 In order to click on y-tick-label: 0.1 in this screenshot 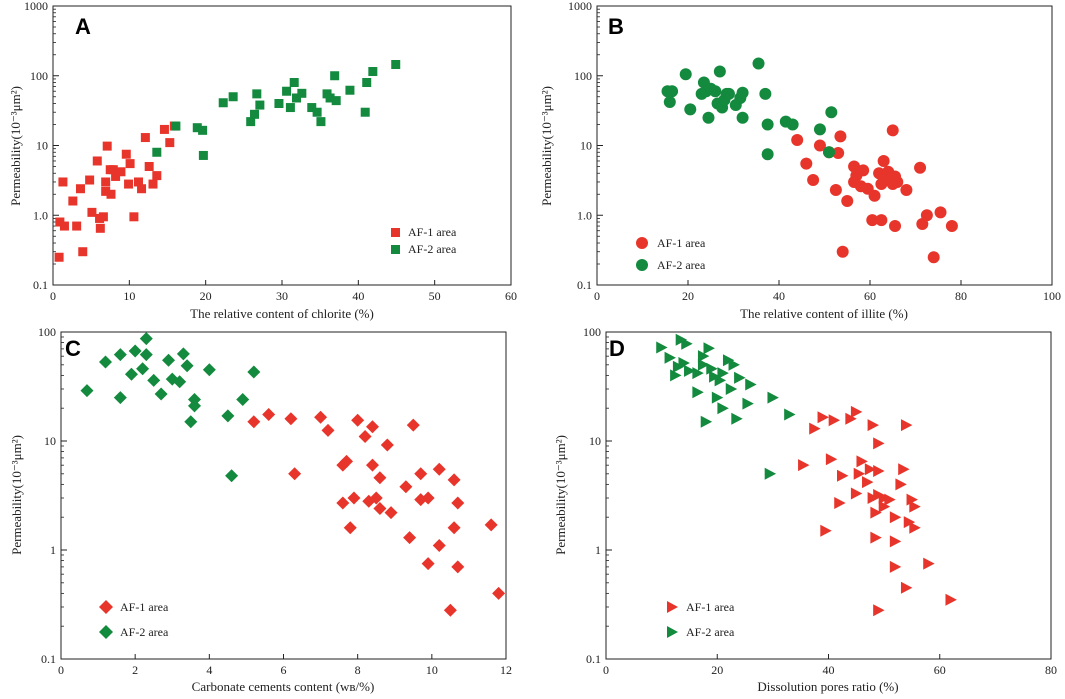, I will do `click(48, 659)`.